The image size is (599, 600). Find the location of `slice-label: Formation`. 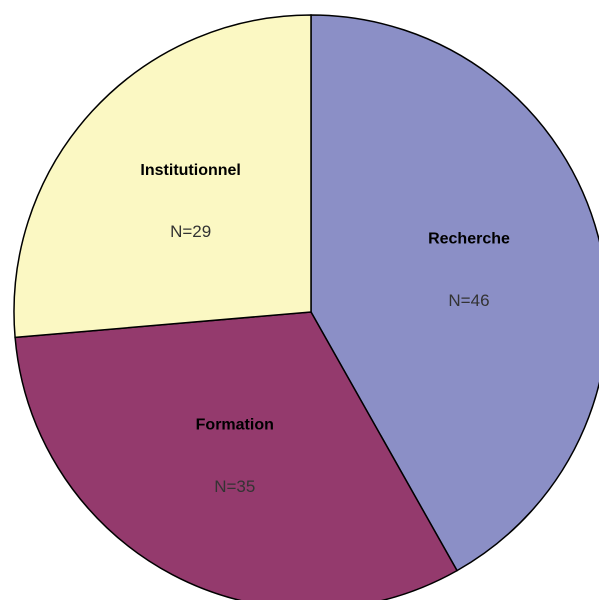

slice-label: Formation is located at coordinates (235, 425).